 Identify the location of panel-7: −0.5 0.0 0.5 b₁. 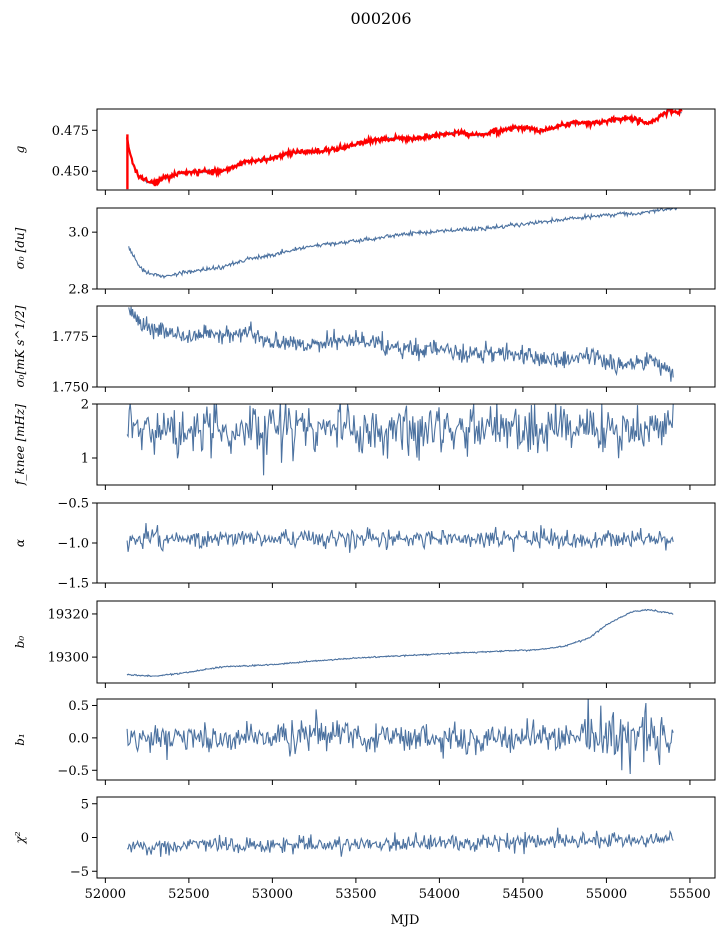
(364, 741).